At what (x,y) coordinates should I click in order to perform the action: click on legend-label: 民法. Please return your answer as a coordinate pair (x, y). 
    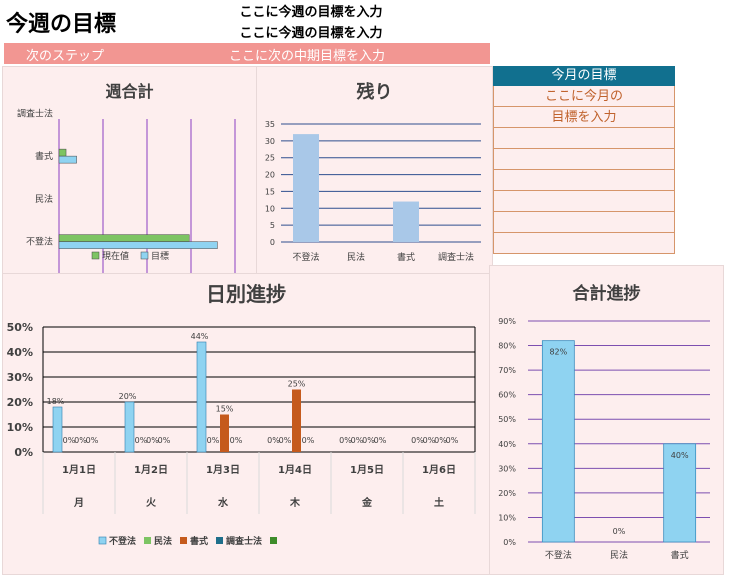
    Looking at the image, I should click on (163, 541).